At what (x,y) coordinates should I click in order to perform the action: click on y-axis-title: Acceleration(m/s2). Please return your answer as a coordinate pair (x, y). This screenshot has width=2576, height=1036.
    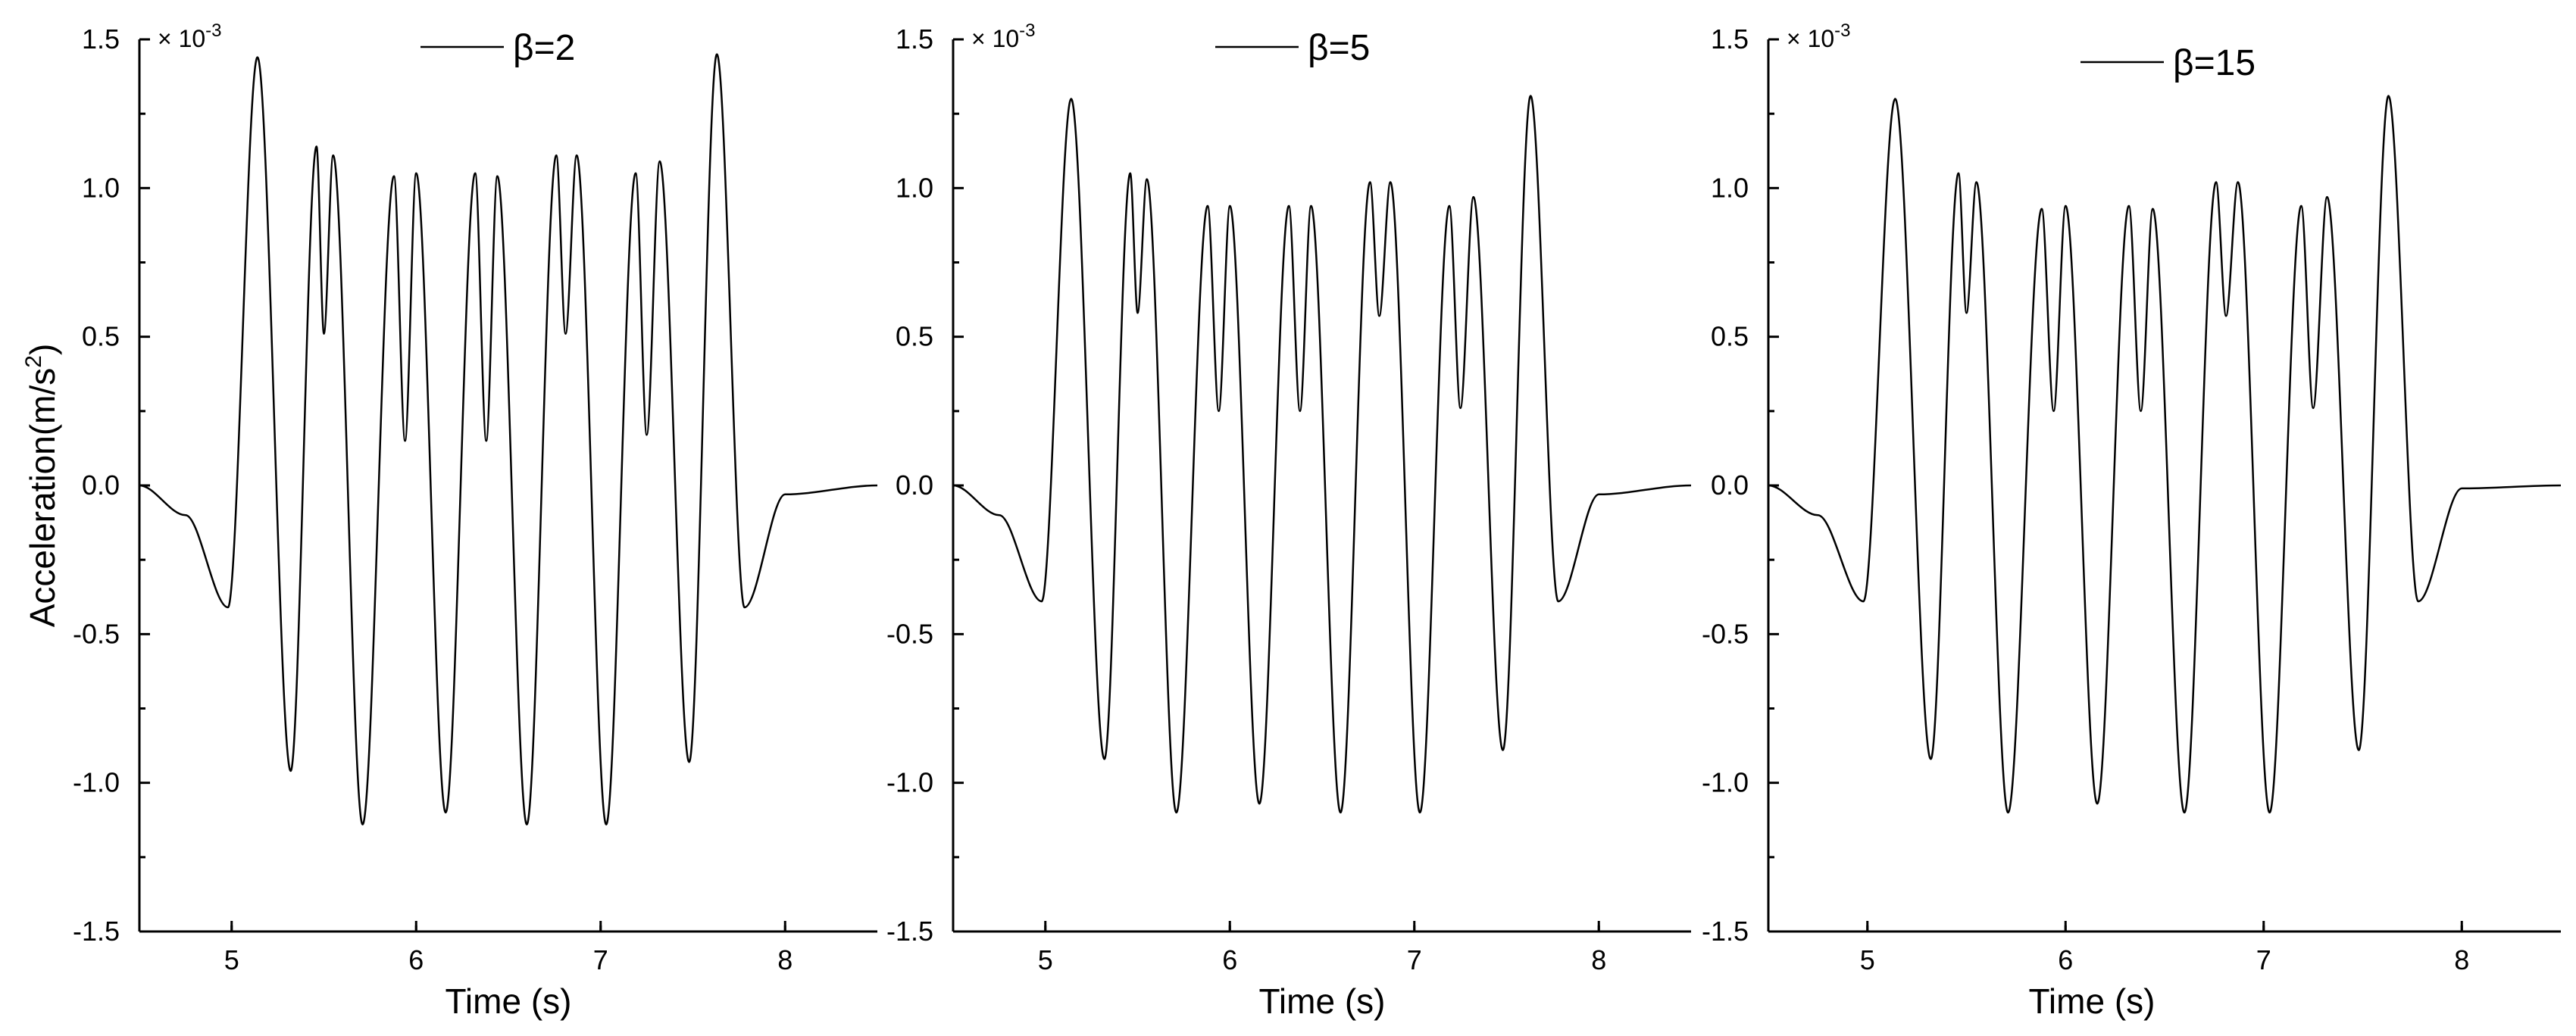
    Looking at the image, I should click on (41, 486).